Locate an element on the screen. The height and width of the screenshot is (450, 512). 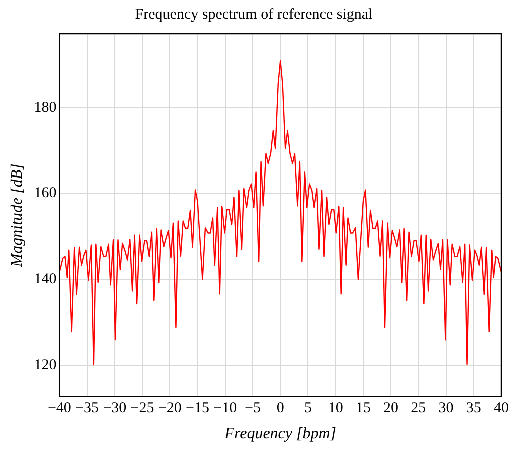
x-axis-title: Frequency [bpm] is located at coordinates (280, 434).